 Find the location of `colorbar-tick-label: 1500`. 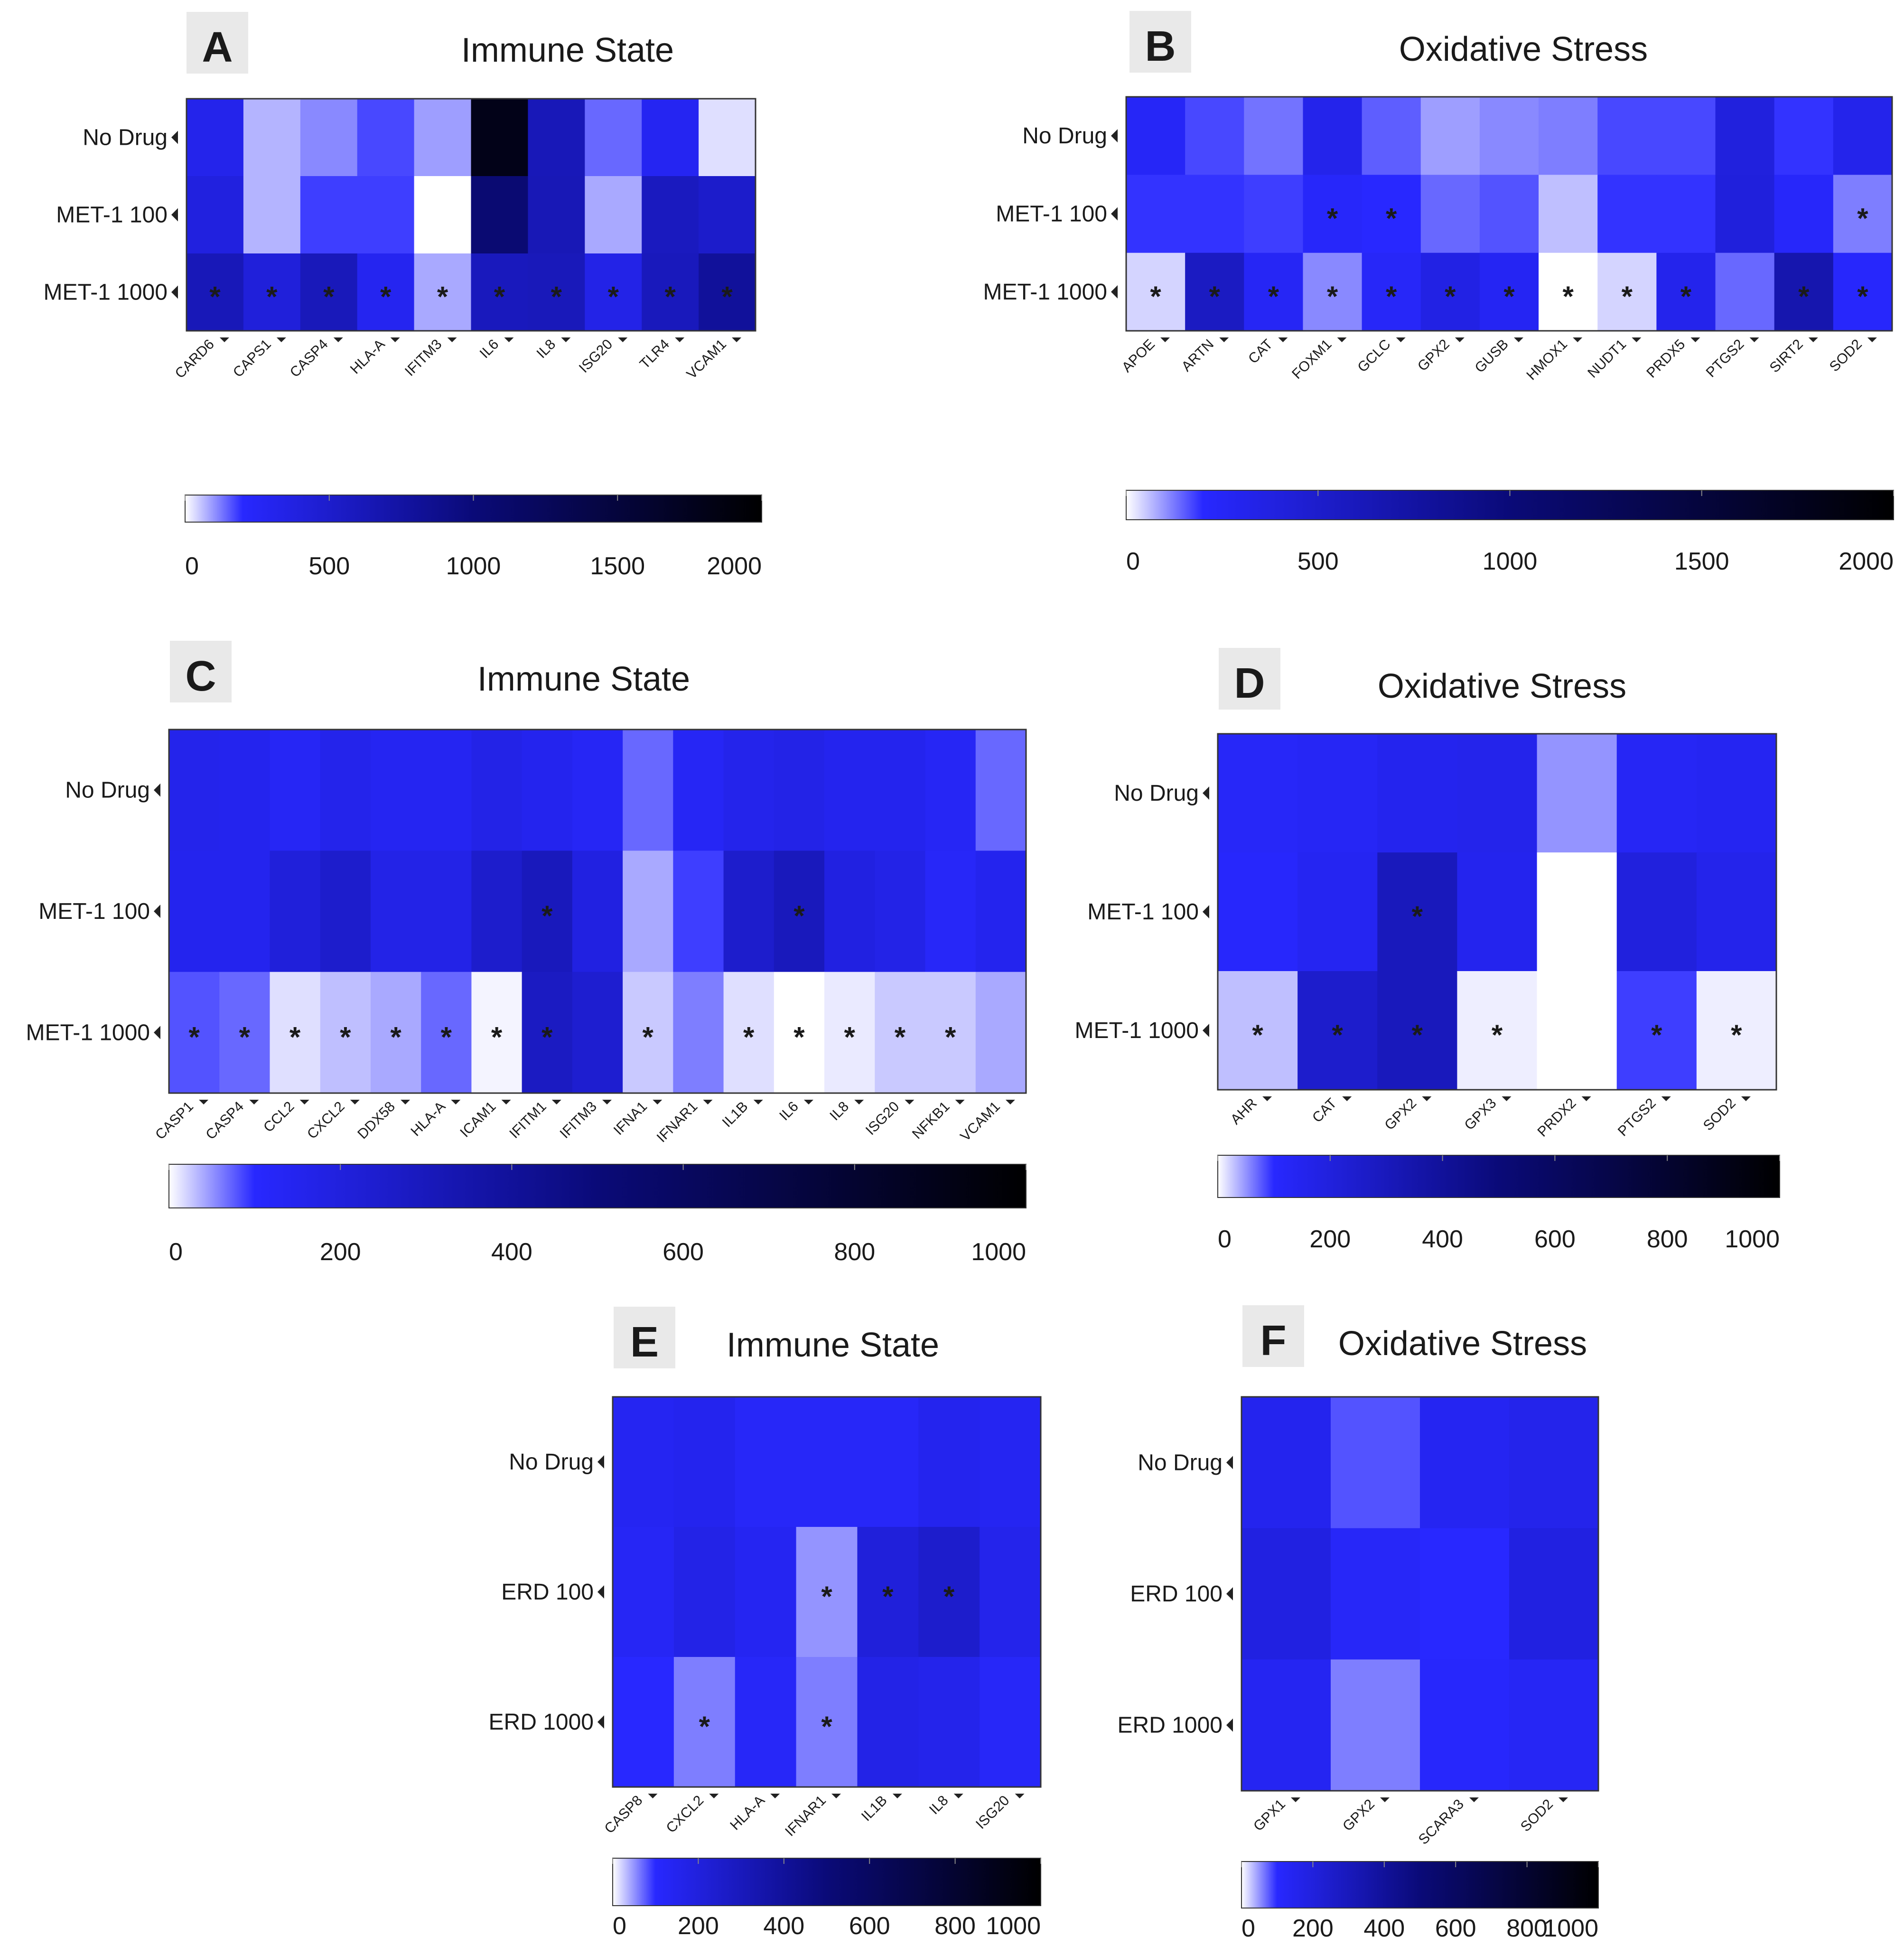

colorbar-tick-label: 1500 is located at coordinates (617, 566).